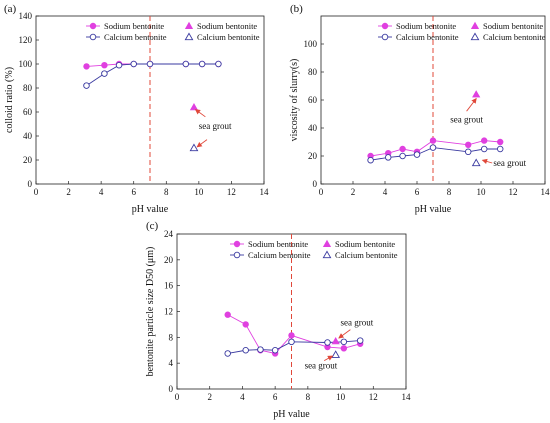 The width and height of the screenshot is (550, 423). What do you see at coordinates (28, 88) in the screenshot?
I see `y-tick-label: 80` at bounding box center [28, 88].